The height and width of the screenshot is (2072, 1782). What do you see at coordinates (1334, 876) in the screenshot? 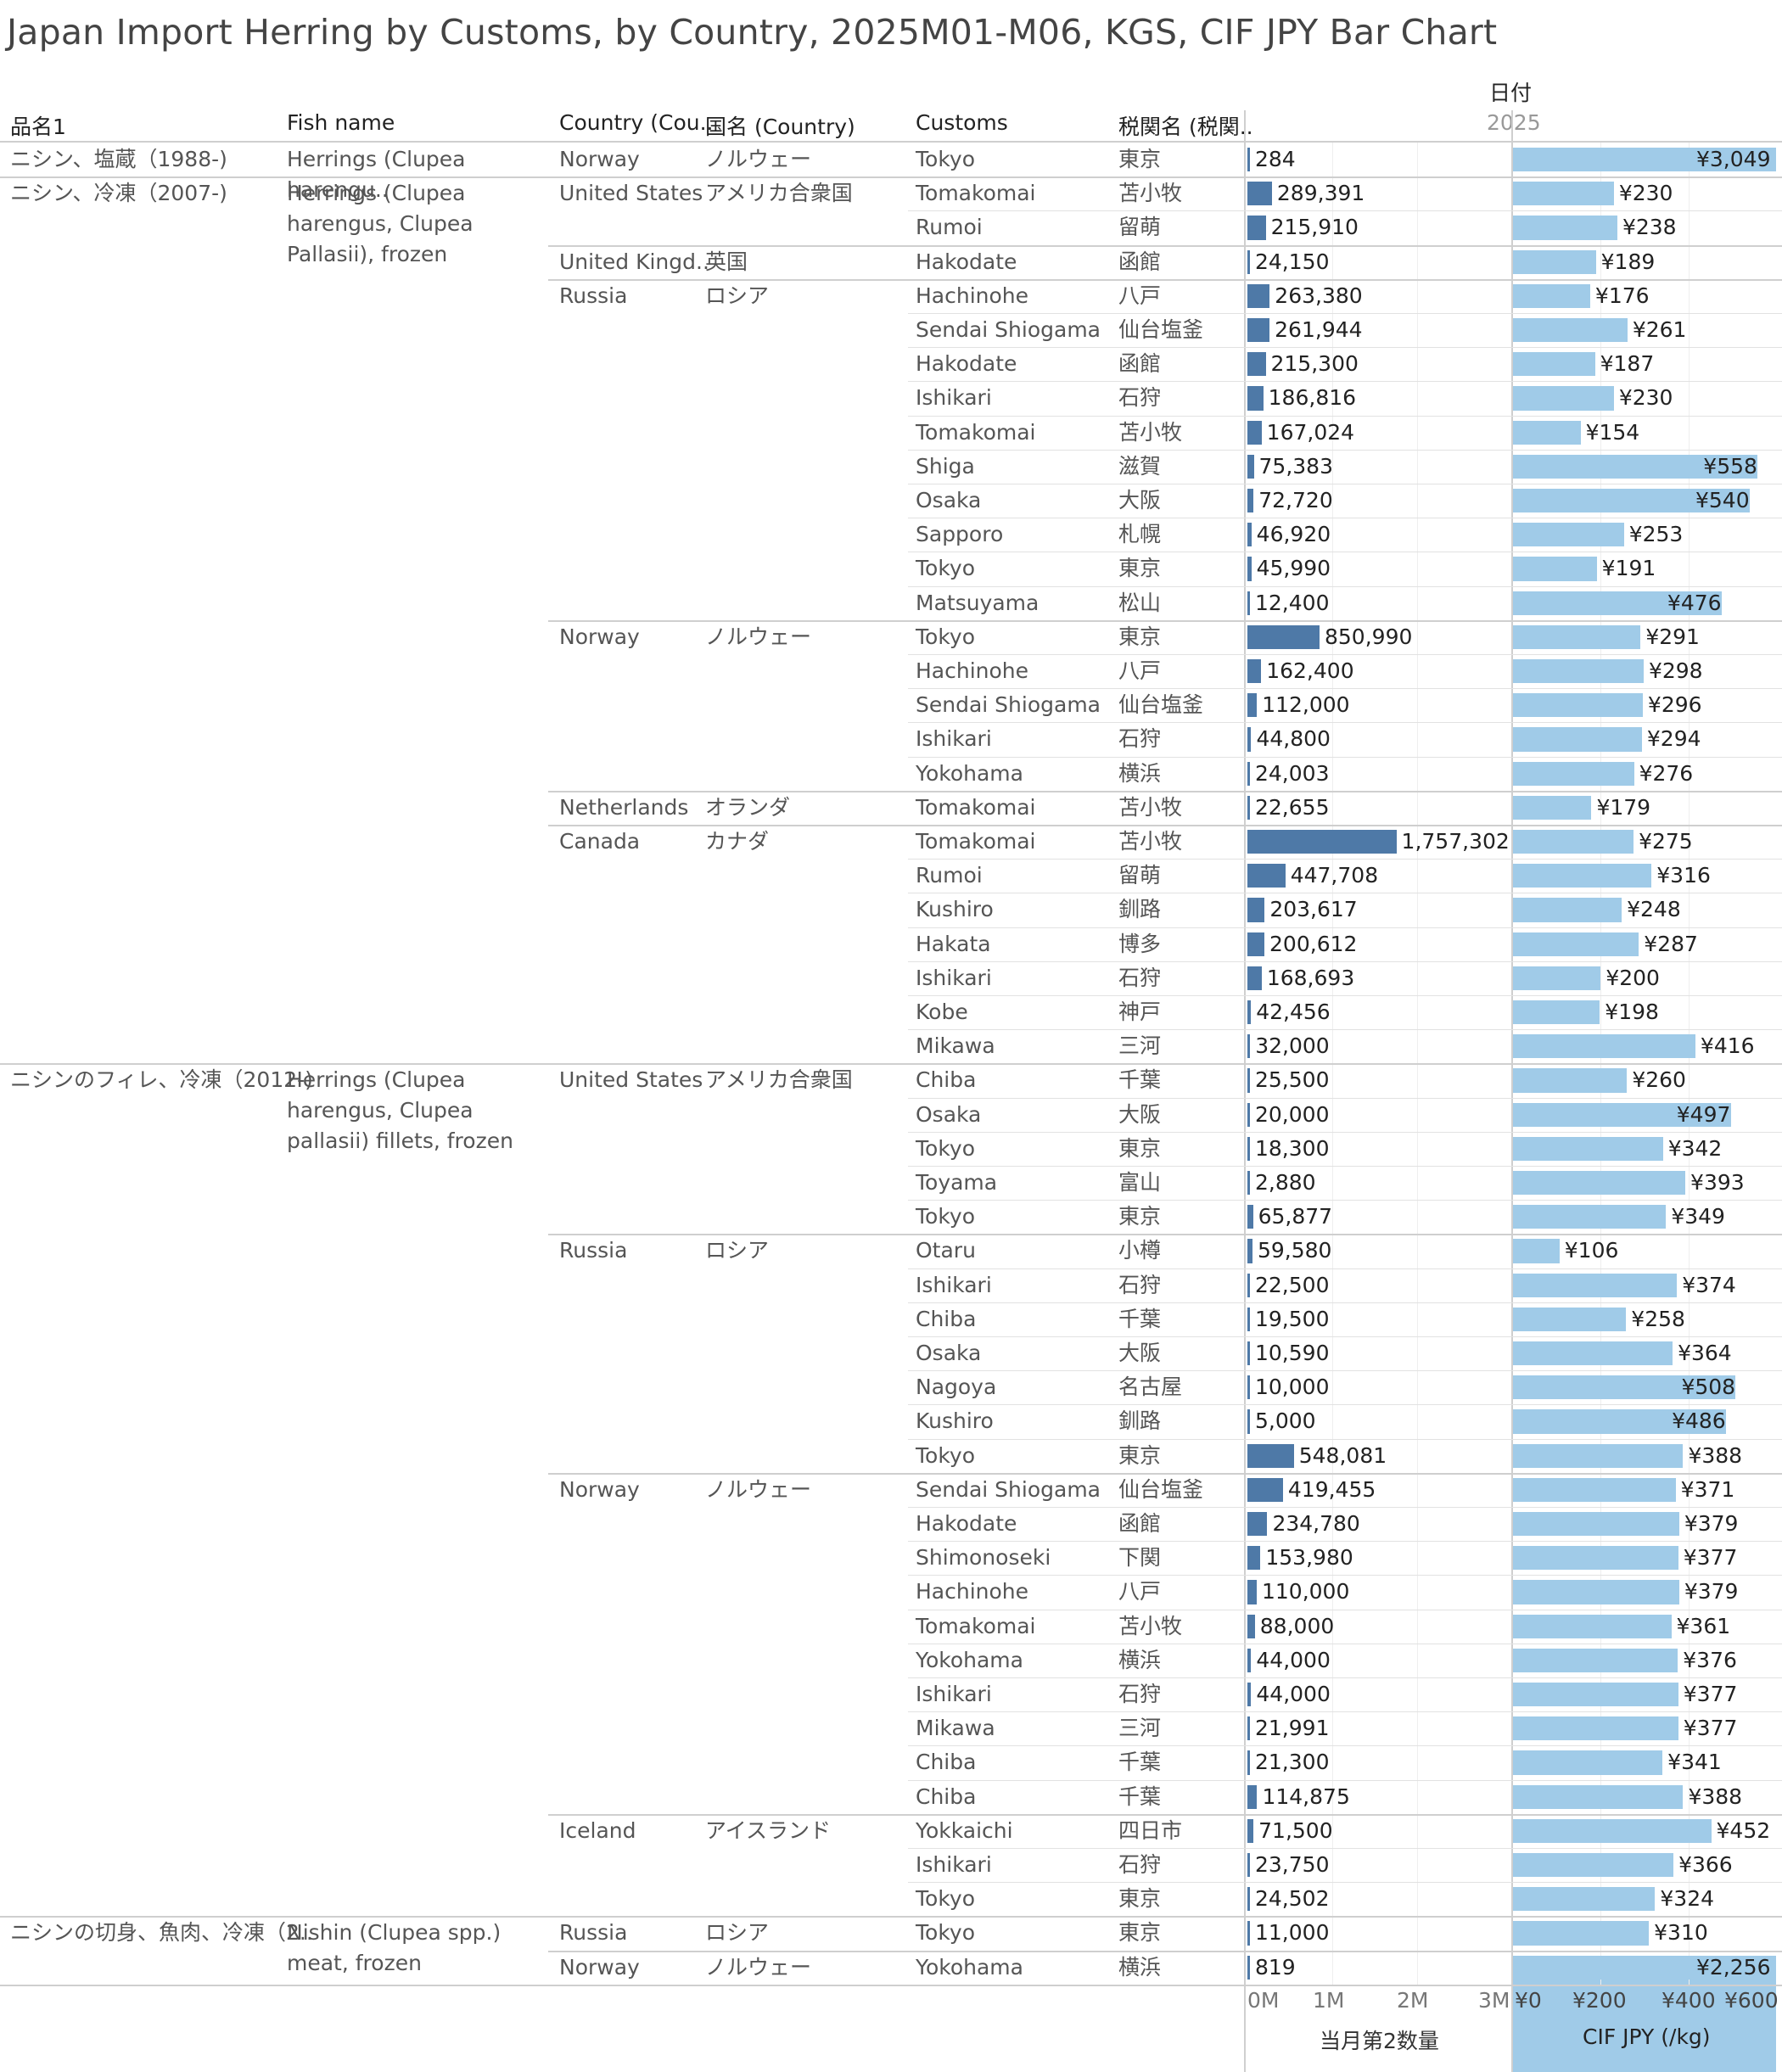
I see `quantity-label: 447,708` at bounding box center [1334, 876].